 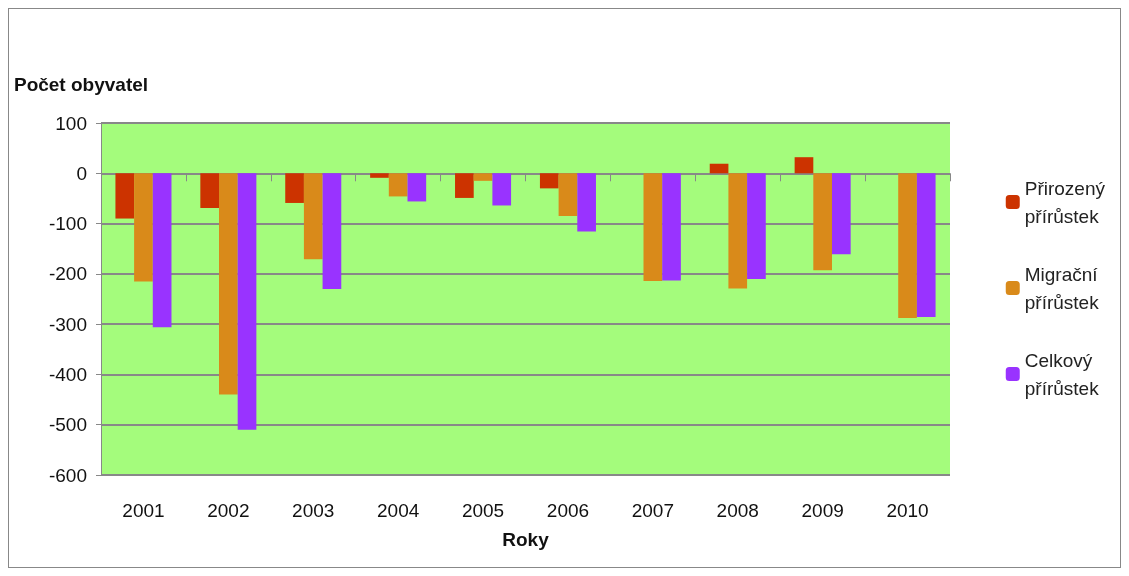 I want to click on y-tick-label: -100, so click(x=67, y=224).